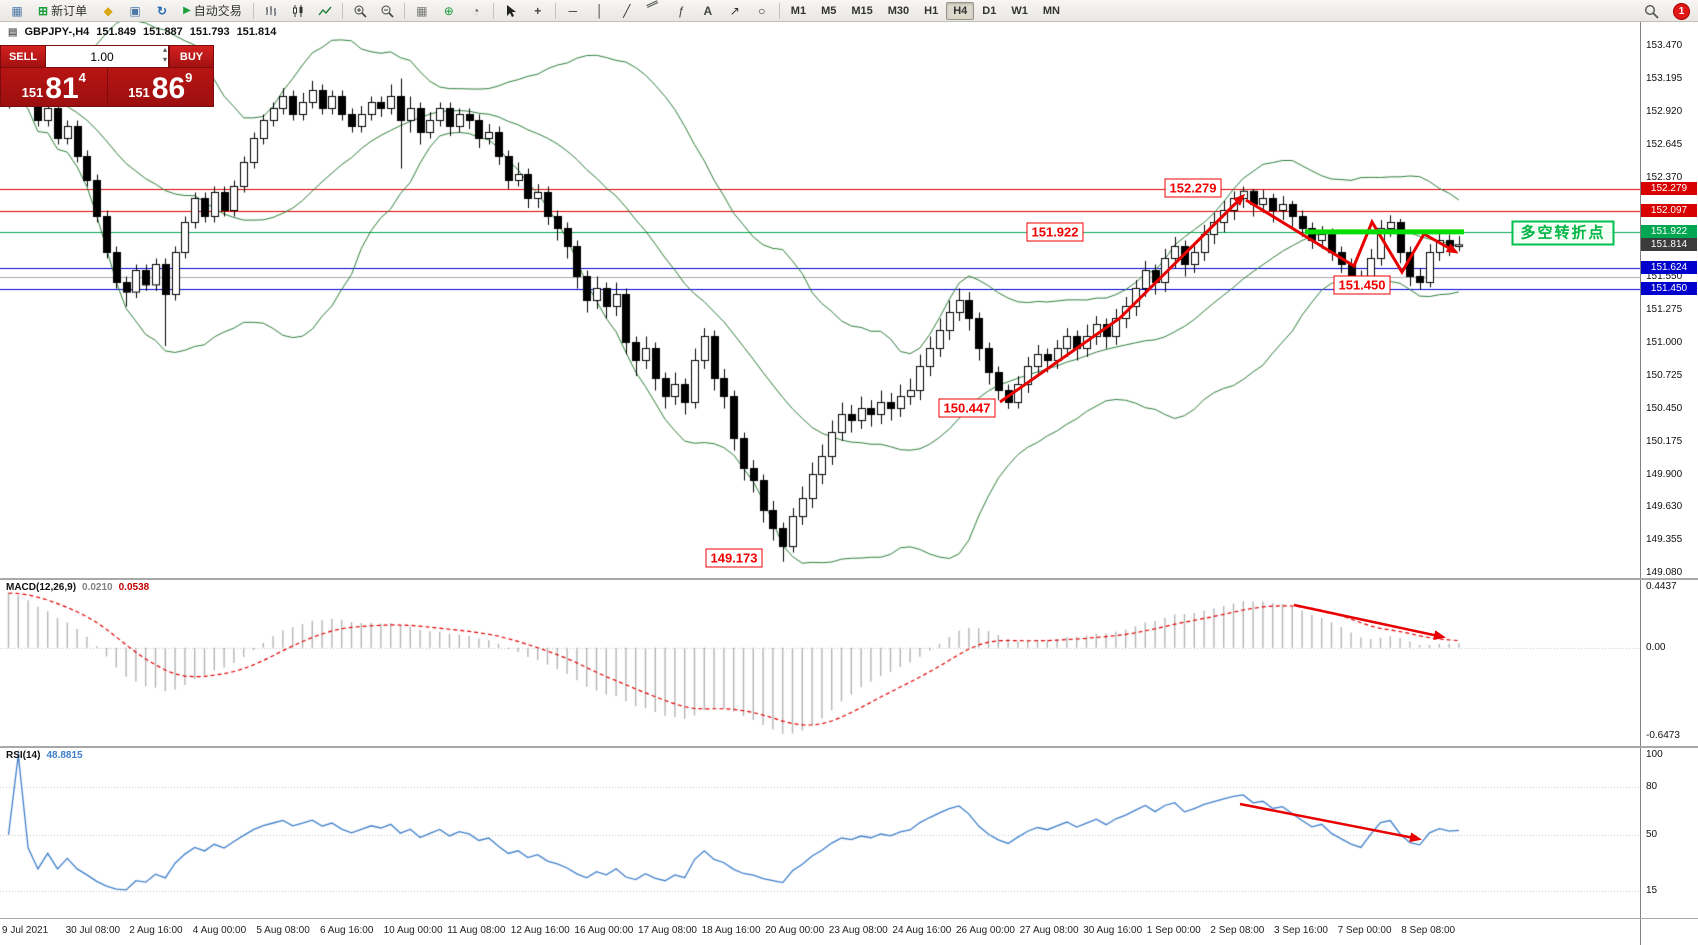 Image resolution: width=1698 pixels, height=945 pixels. I want to click on buy-price-sup: 9, so click(189, 77).